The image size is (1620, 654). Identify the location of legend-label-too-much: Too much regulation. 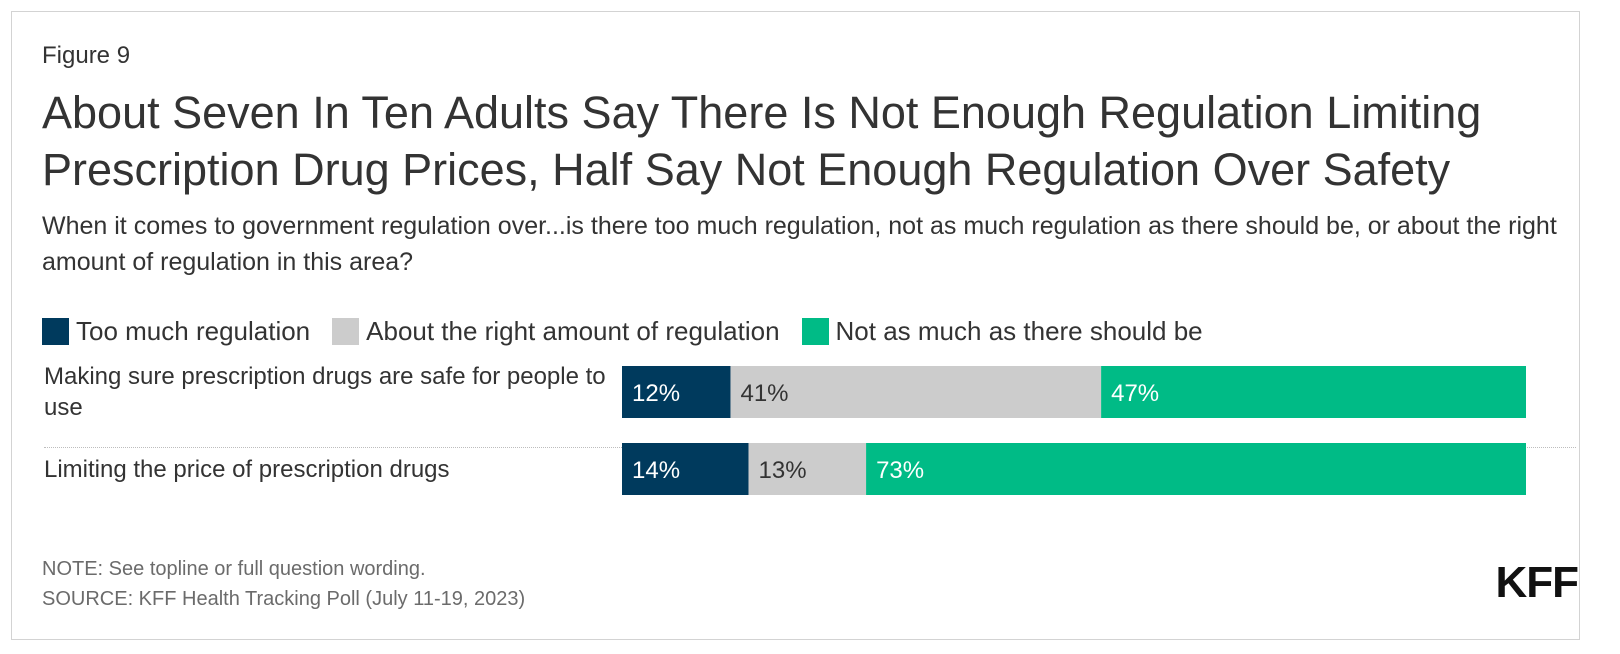
(193, 330).